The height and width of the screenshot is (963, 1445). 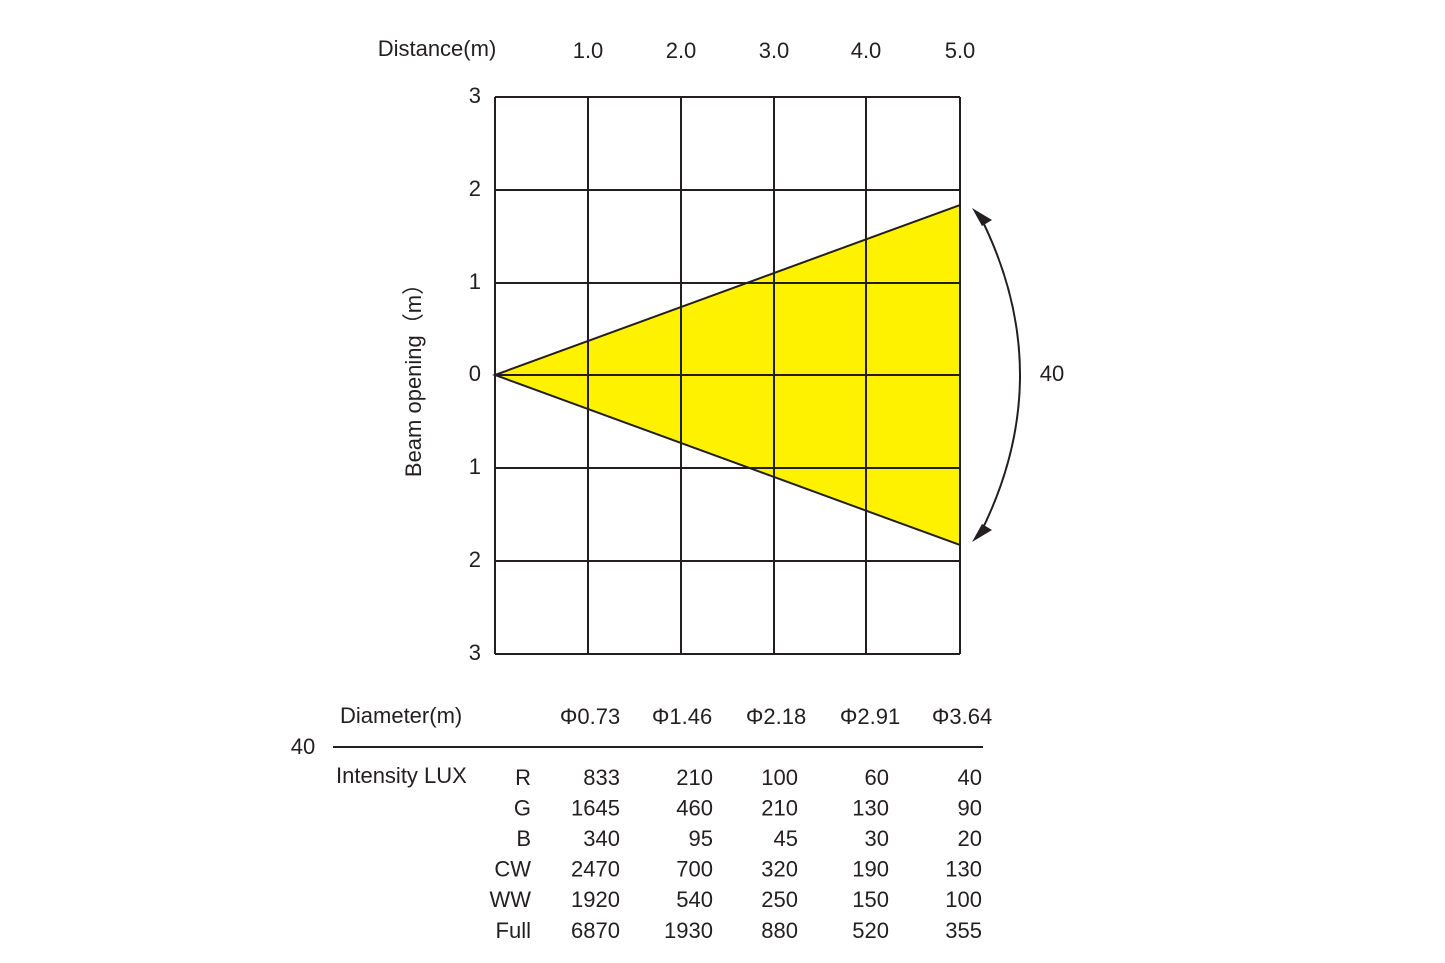 I want to click on intensity-value: 150, so click(x=870, y=899).